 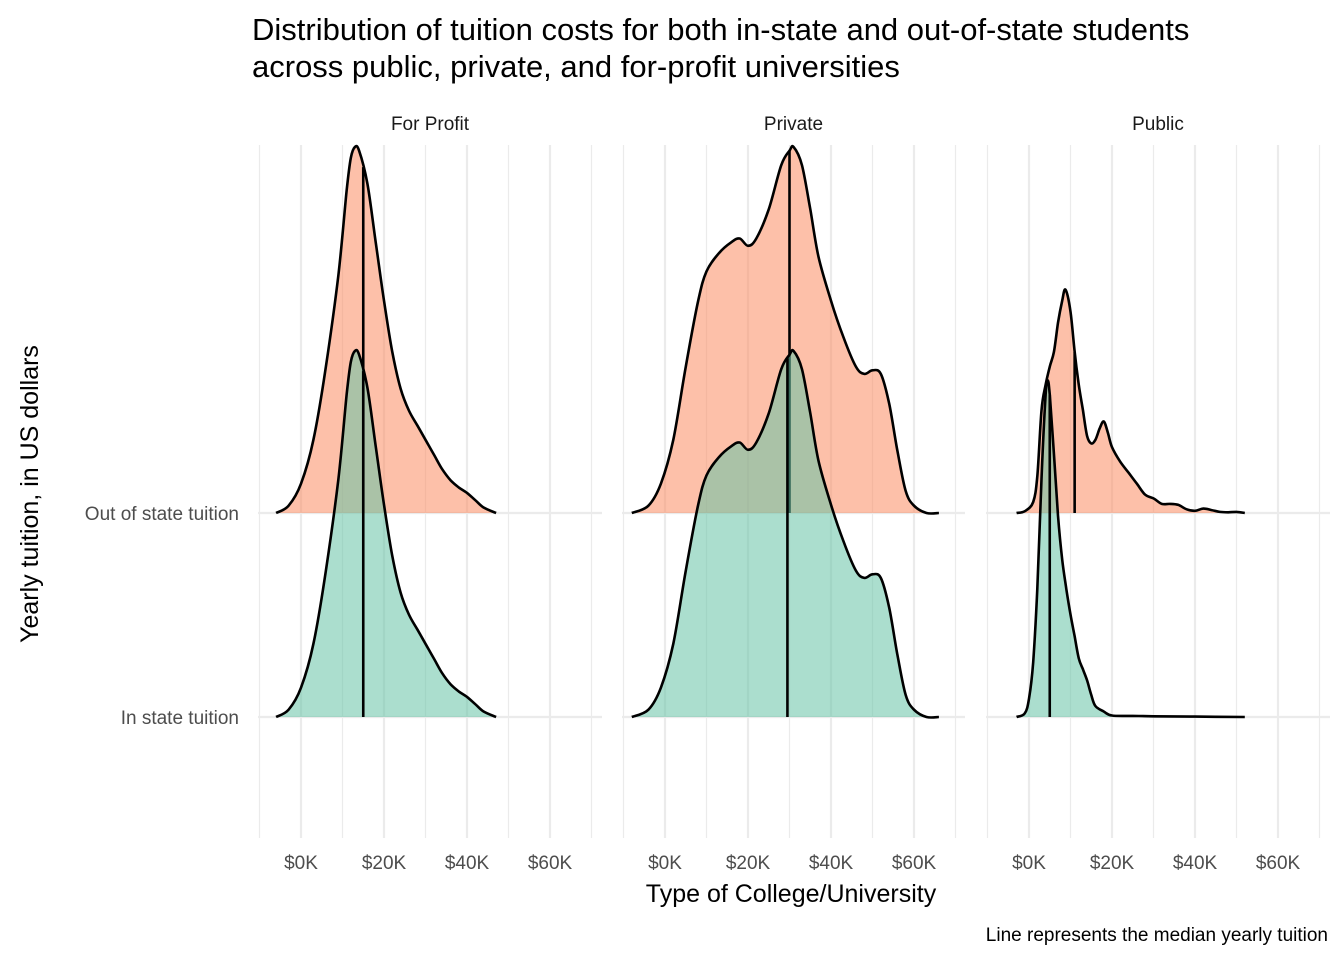 I want to click on facet-strip-label: For Profit, so click(x=430, y=124).